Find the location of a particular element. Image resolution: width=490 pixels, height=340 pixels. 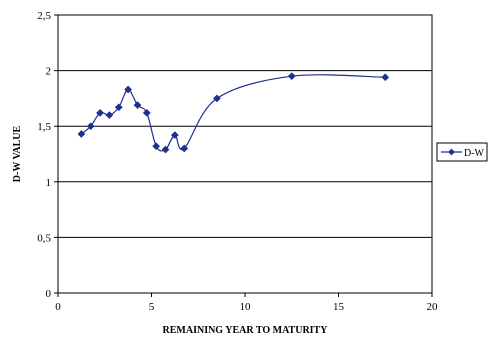

x-axis-title: REMAINING YEAR TO MATURITY is located at coordinates (246, 330).